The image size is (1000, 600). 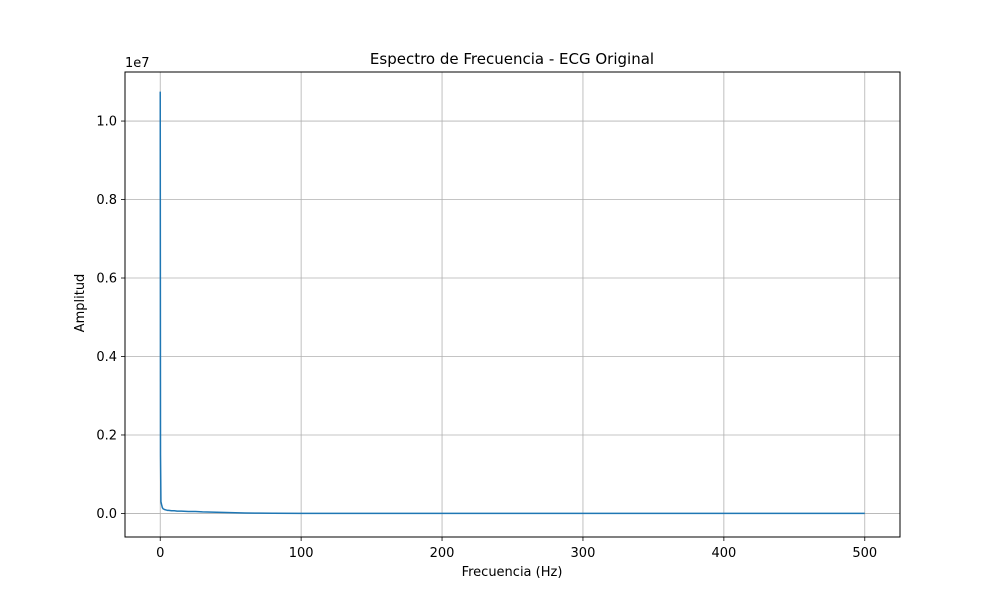 I want to click on y-tick-label: 1.0, so click(x=106, y=122).